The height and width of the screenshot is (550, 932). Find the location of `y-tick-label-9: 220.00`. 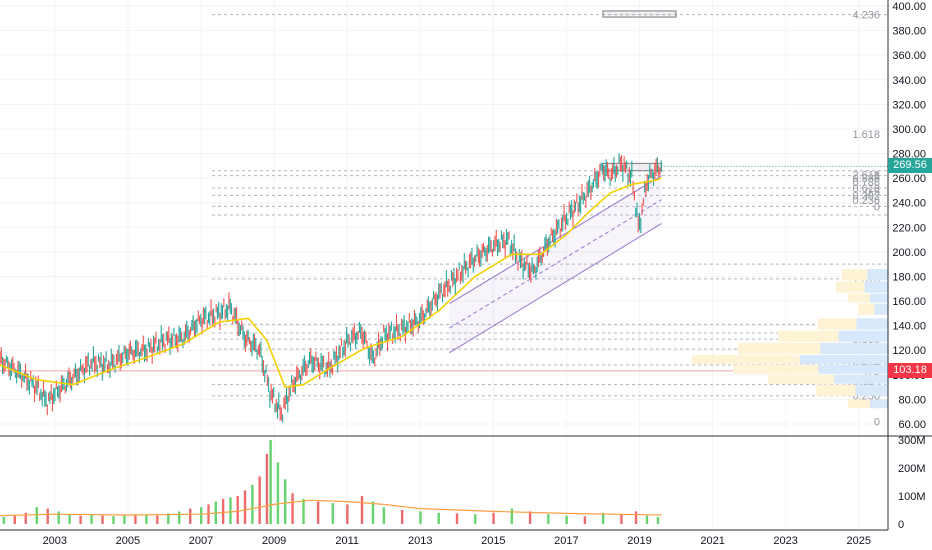

y-tick-label-9: 220.00 is located at coordinates (909, 228).